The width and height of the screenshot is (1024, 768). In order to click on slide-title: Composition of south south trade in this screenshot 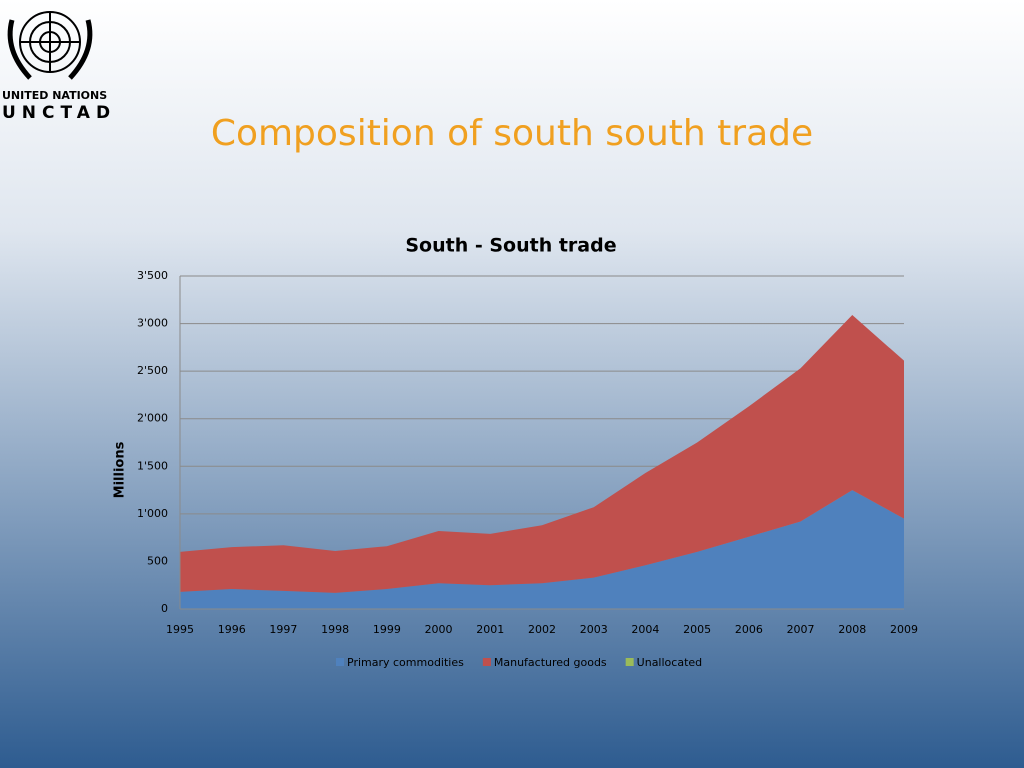, I will do `click(512, 133)`.